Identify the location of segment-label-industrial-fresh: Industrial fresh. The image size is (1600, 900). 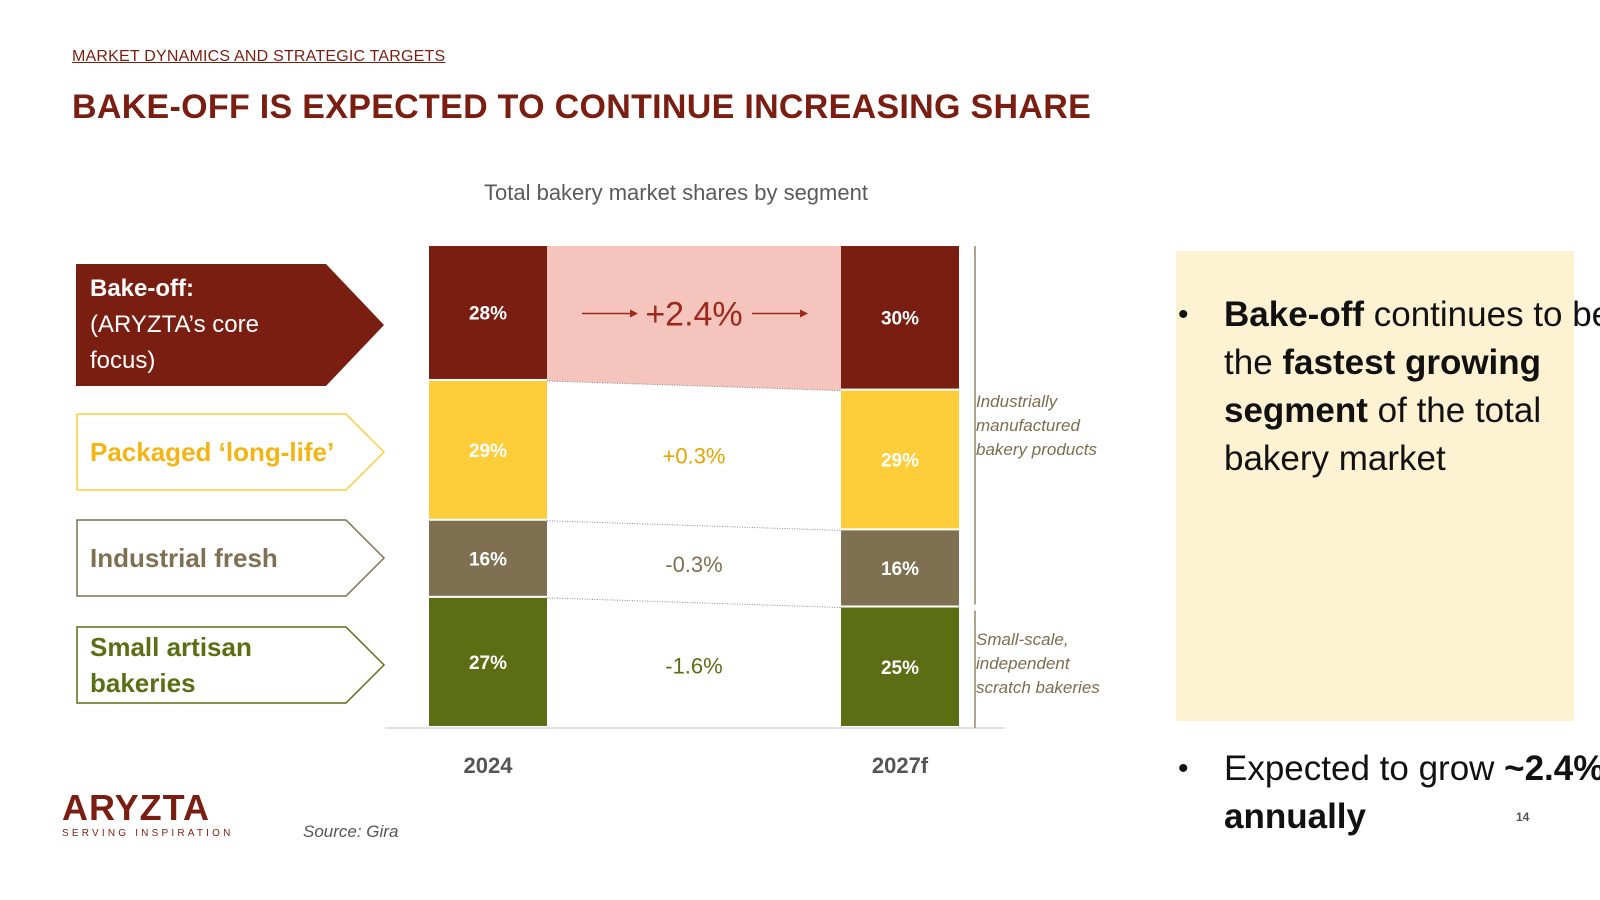
(231, 558).